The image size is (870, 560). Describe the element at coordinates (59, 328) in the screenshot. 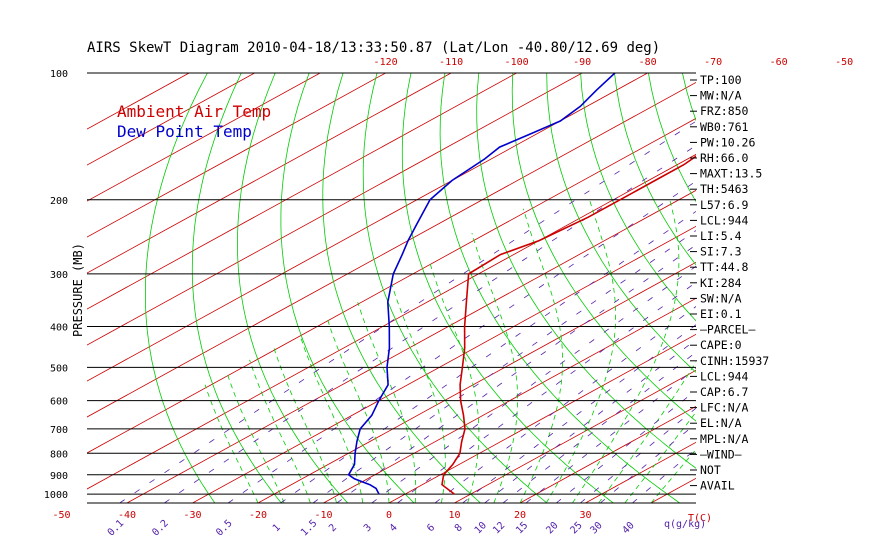

I see `pressure-tick-label: 400` at that location.